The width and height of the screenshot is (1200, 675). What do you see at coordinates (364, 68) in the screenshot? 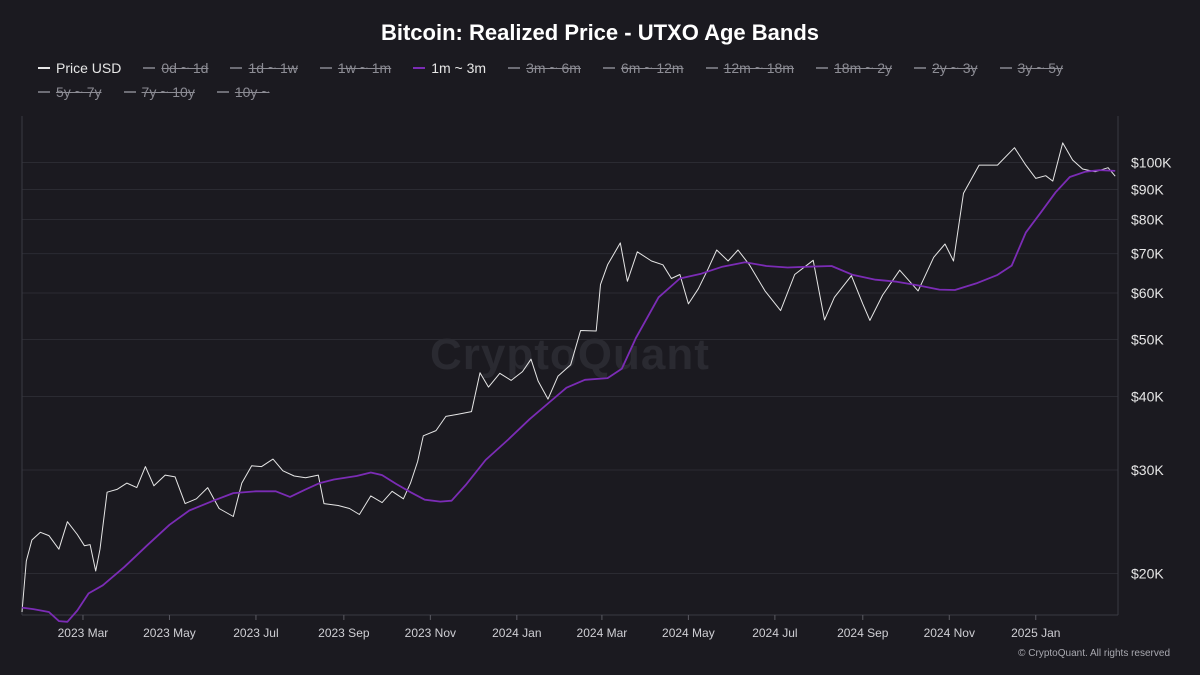
I see `legend-label: 1w ~ 1m` at bounding box center [364, 68].